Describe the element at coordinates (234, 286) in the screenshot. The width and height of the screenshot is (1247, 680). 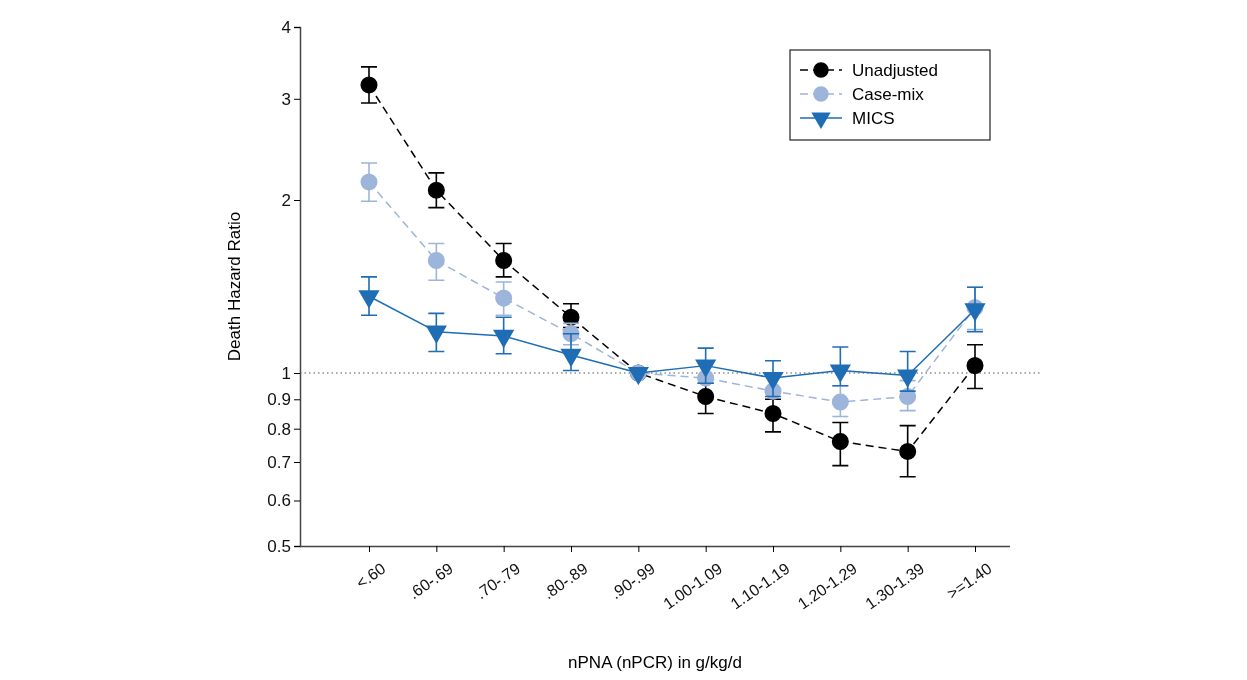
I see `y-axis-title: Death Hazard Ratio` at that location.